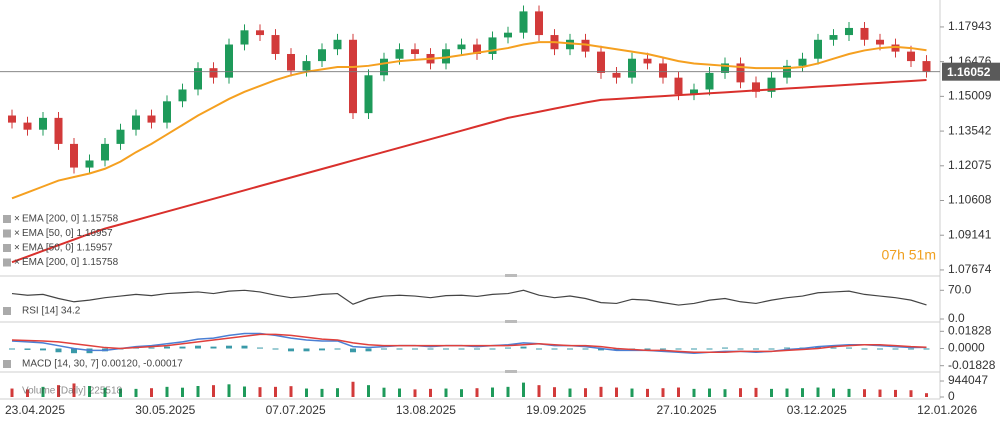  I want to click on x-tick-label: 13.08.2025, so click(426, 410).